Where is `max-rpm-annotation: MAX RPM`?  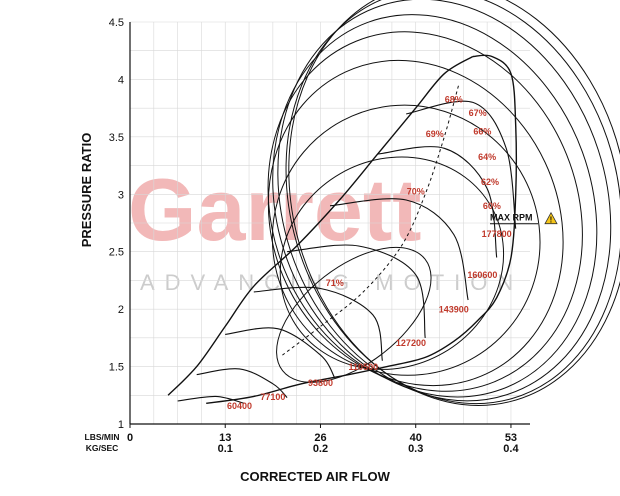
max-rpm-annotation: MAX RPM is located at coordinates (511, 218).